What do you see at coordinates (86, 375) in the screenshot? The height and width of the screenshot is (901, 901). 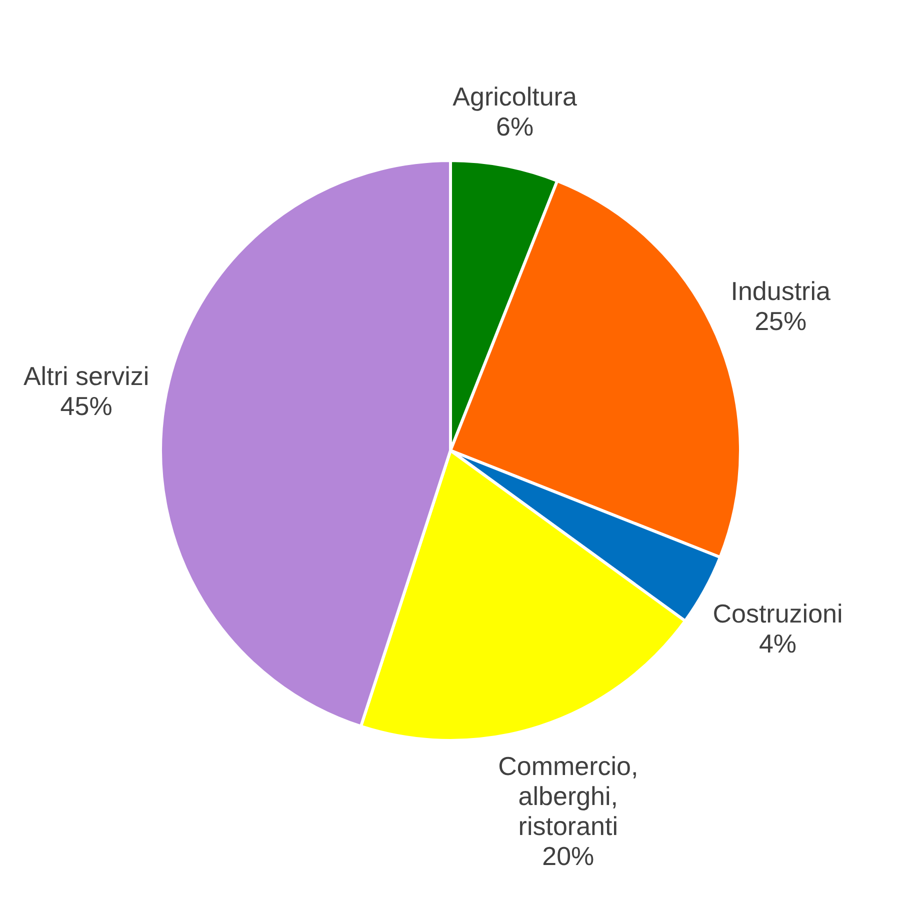 I see `slice-label: Altri servizi` at bounding box center [86, 375].